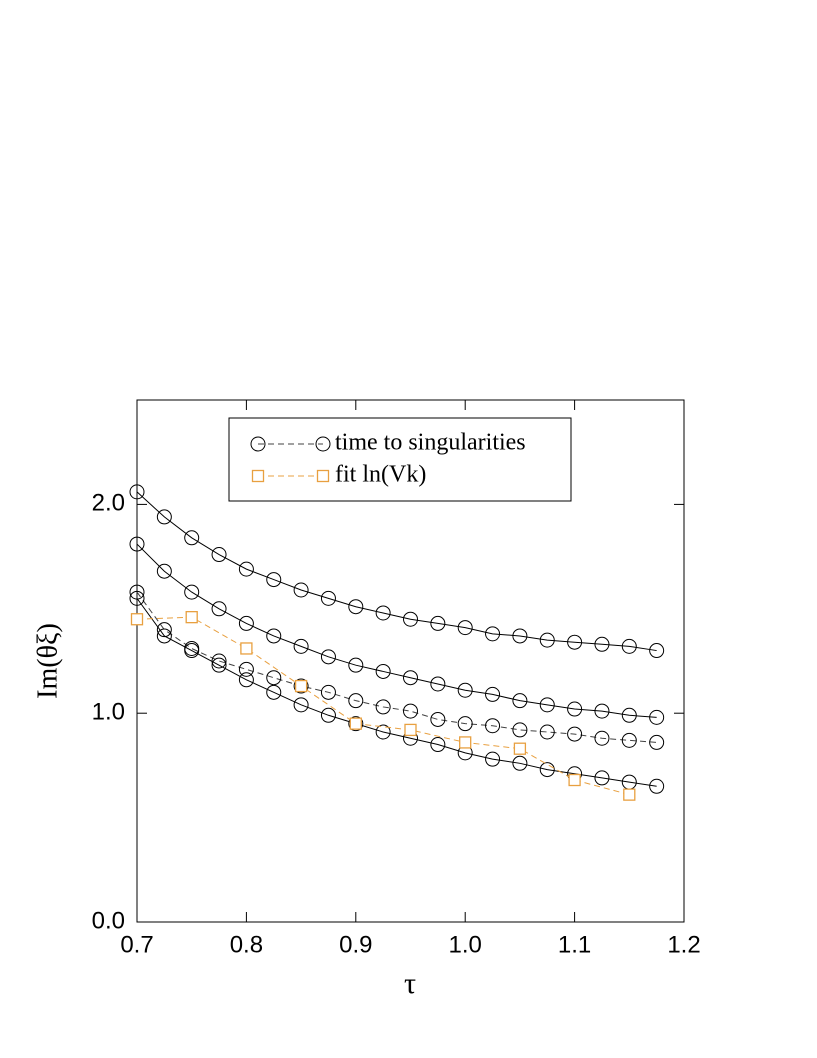 The height and width of the screenshot is (1058, 817). Describe the element at coordinates (246, 944) in the screenshot. I see `x-tick-label: 0.8` at that location.